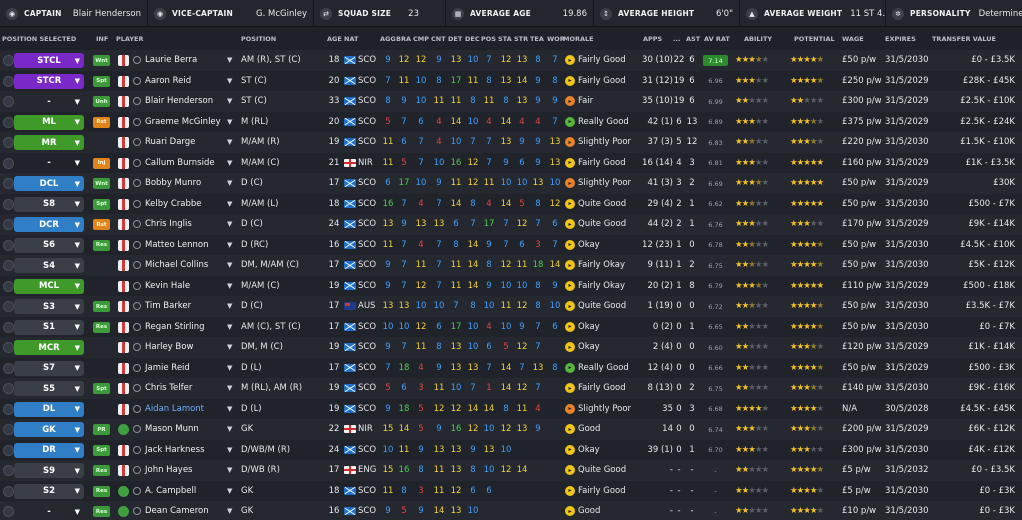 Image resolution: width=1022 pixels, height=520 pixels. Describe the element at coordinates (717, 39) in the screenshot. I see `col-av-rat: AV RAT` at that location.